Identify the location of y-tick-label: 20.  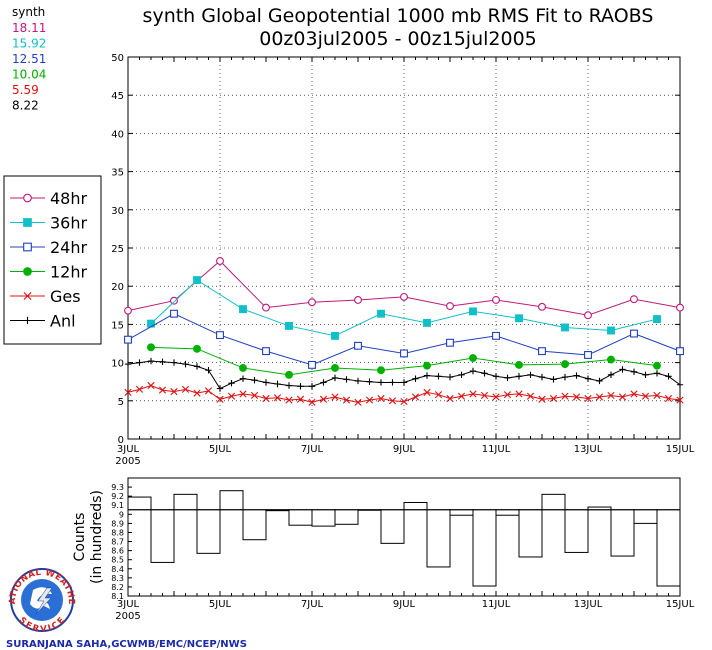
(117, 287).